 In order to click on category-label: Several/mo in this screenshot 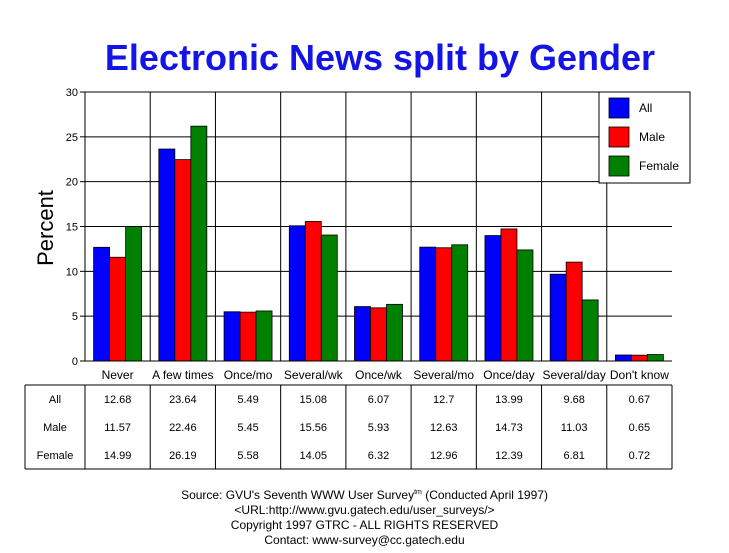, I will do `click(443, 375)`.